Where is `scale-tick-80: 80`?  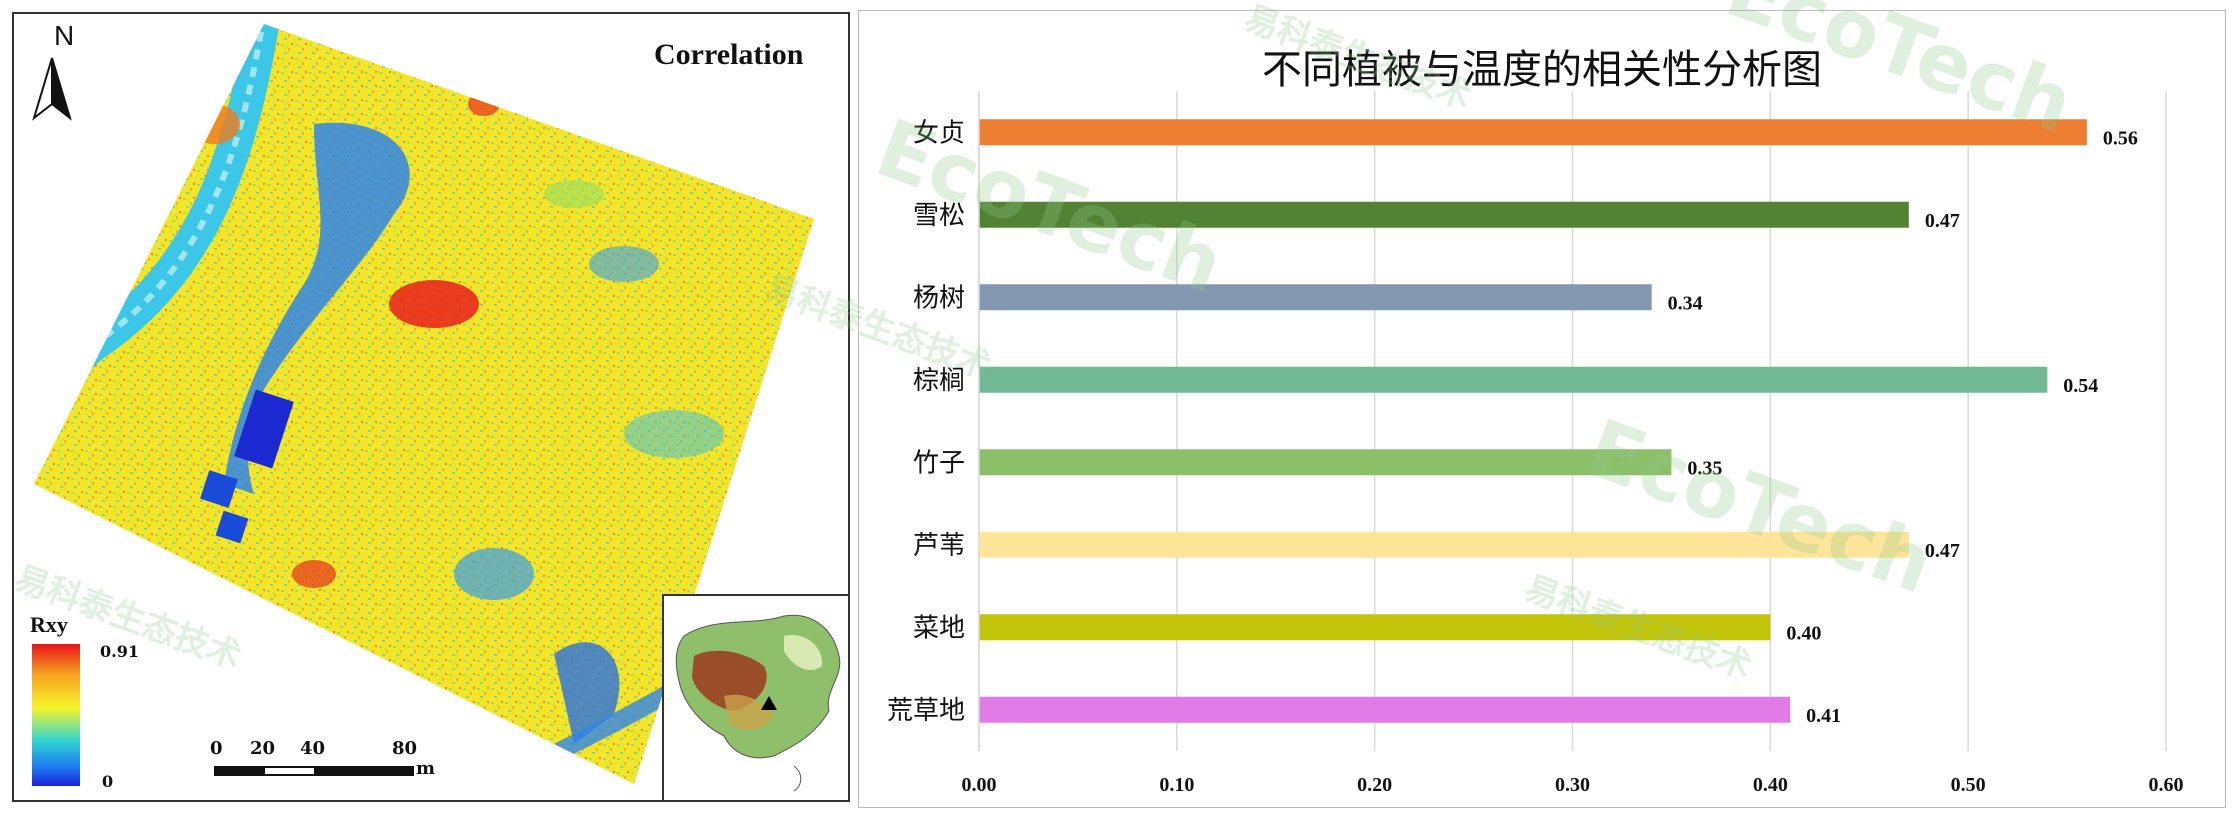
scale-tick-80: 80 is located at coordinates (405, 748).